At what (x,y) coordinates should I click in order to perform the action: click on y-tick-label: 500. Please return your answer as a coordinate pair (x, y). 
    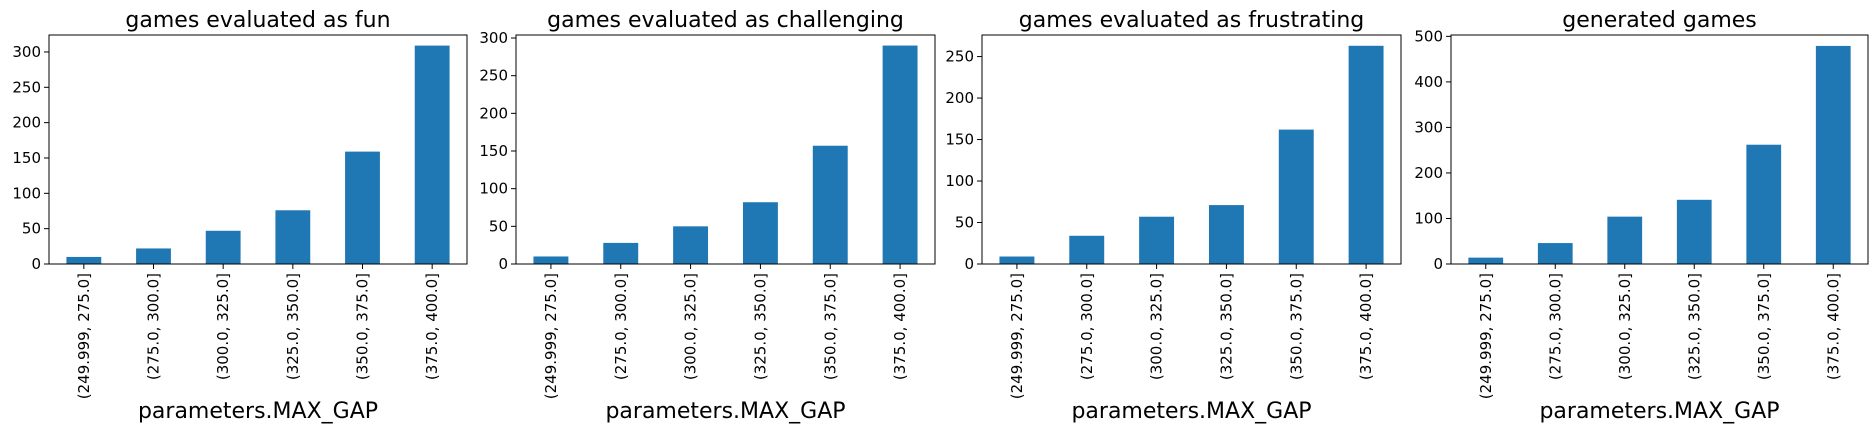
    Looking at the image, I should click on (1428, 36).